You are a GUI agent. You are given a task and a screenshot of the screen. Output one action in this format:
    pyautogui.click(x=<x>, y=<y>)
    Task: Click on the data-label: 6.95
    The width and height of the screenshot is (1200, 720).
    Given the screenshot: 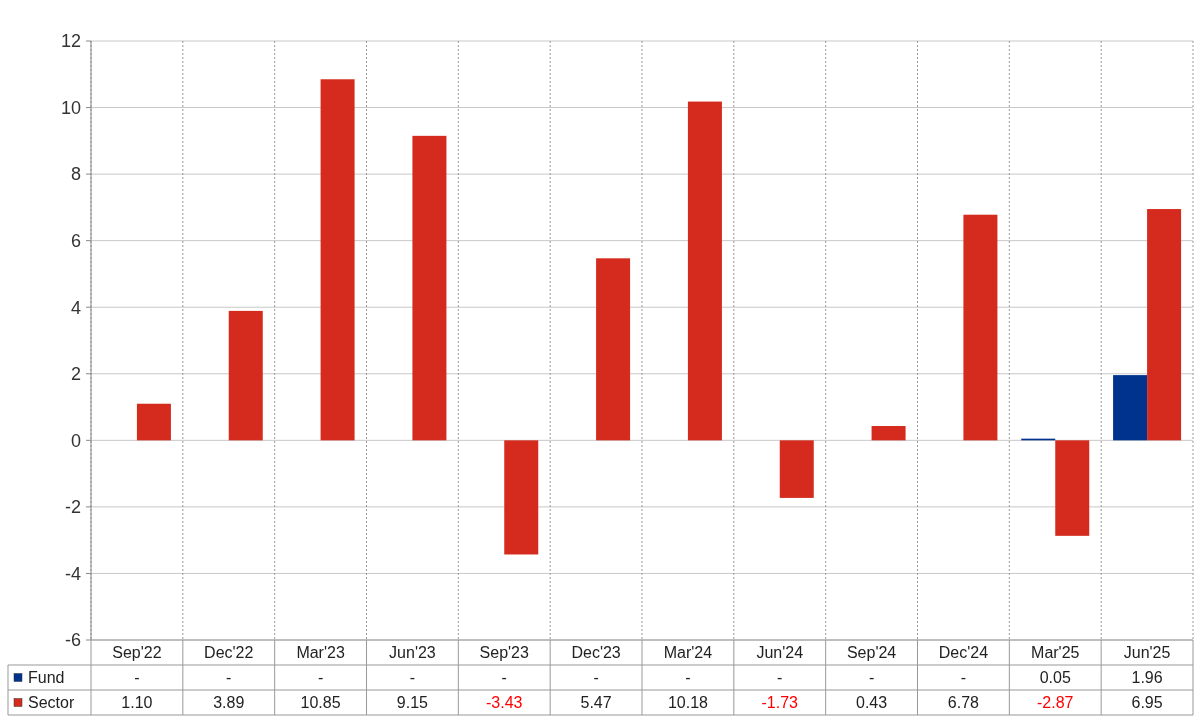 What is the action you would take?
    pyautogui.click(x=1147, y=703)
    